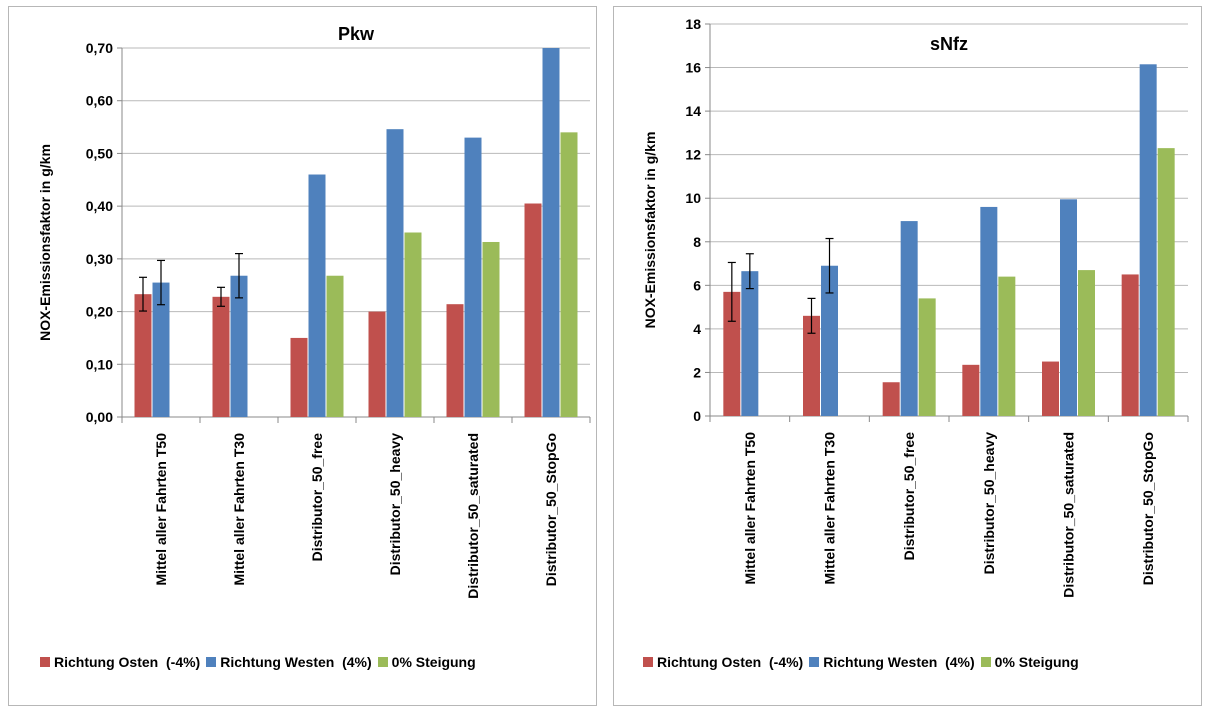 Image resolution: width=1210 pixels, height=706 pixels. I want to click on y-tick-label: 4, so click(697, 329).